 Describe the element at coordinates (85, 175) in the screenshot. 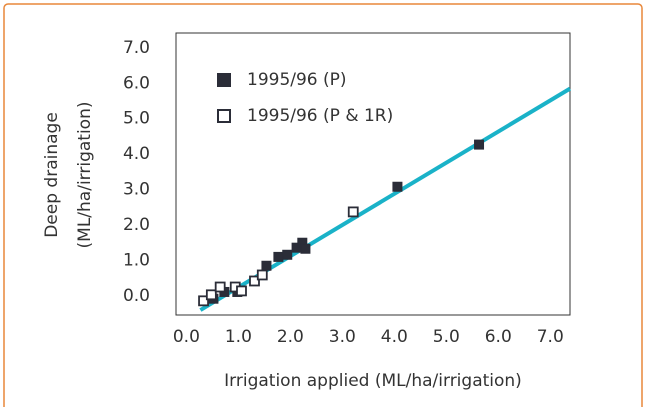

I see `y-axis-label-line: (ML/ha/irrigation)` at that location.